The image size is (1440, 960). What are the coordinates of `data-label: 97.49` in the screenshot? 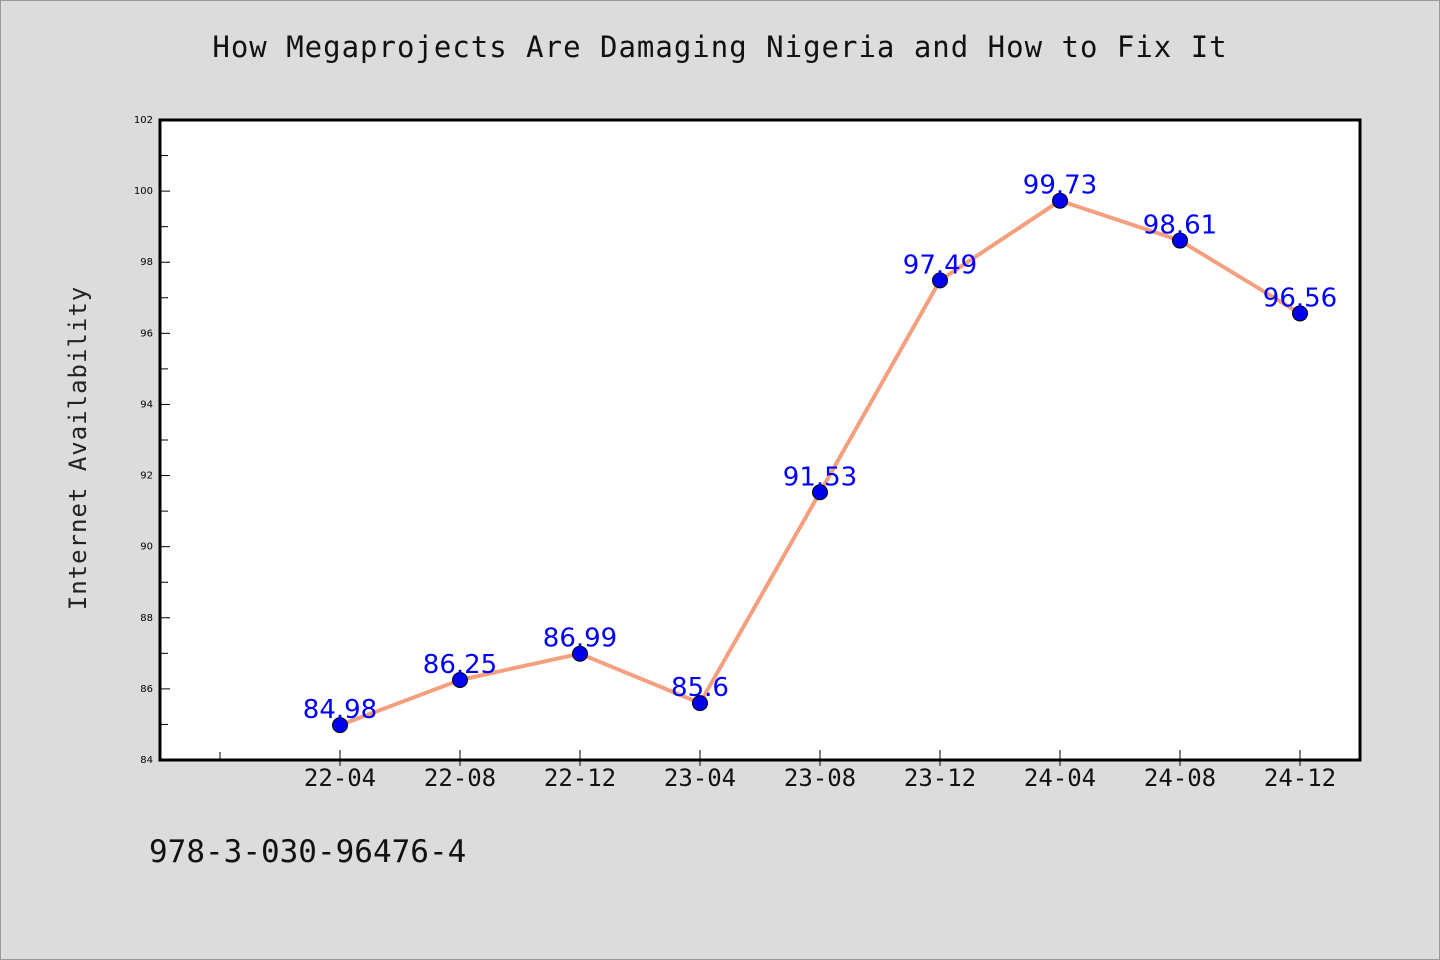 It's located at (940, 265).